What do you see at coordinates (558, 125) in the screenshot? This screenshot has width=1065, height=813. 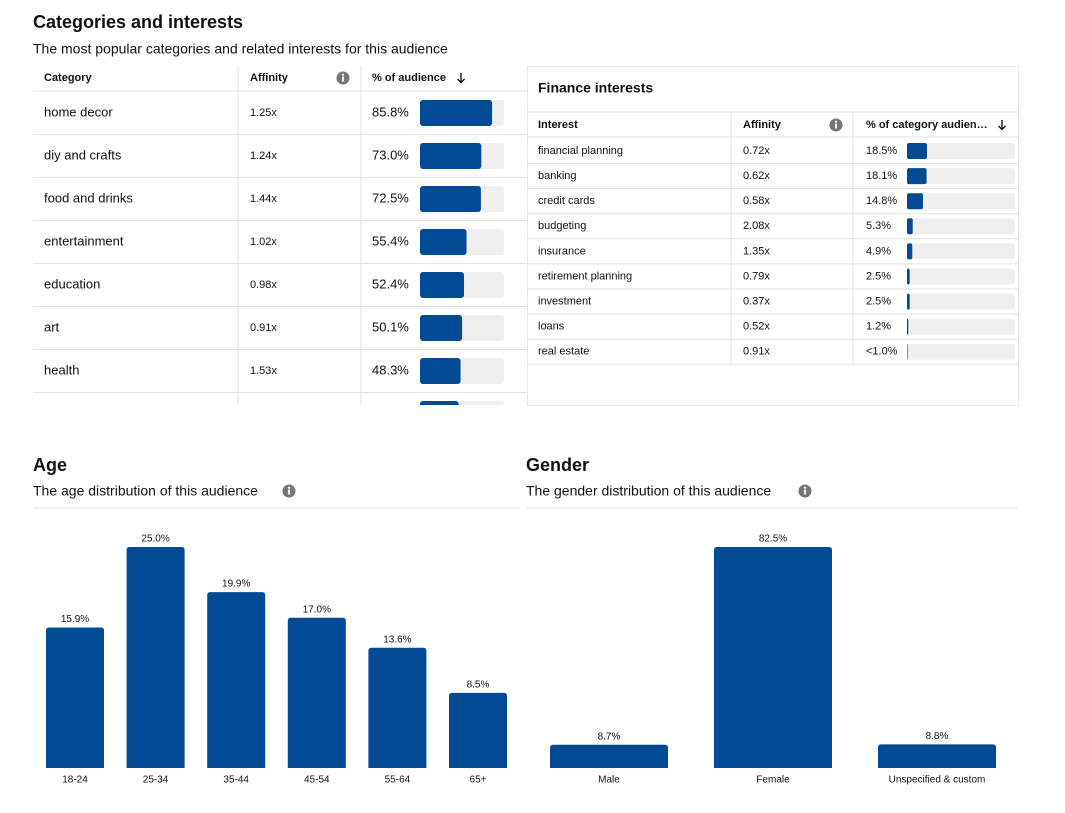 I see `column-header: Interest` at bounding box center [558, 125].